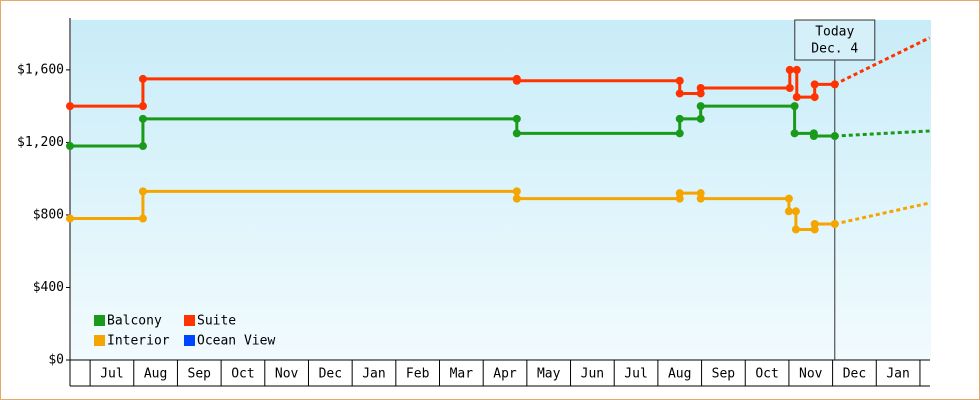 The width and height of the screenshot is (980, 400). I want to click on x-tick-label: May, so click(549, 374).